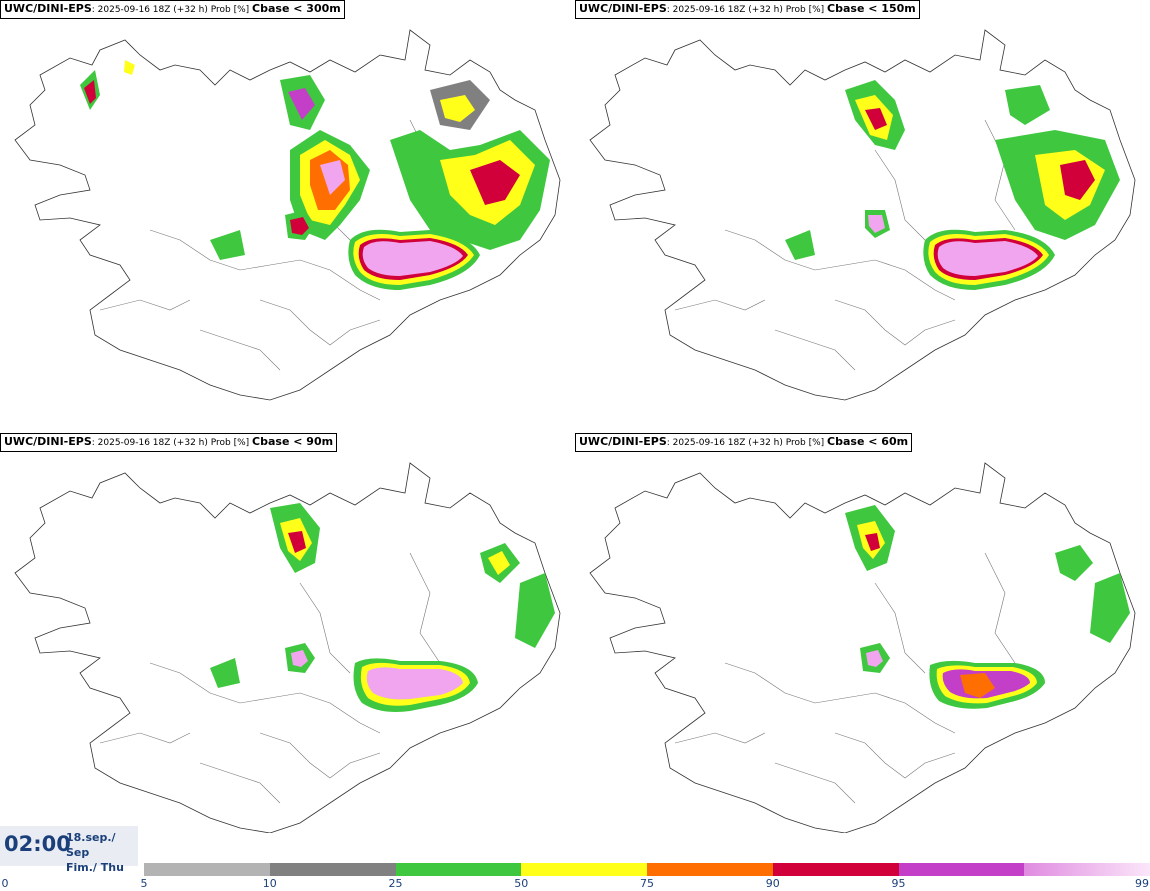  I want to click on color-bar-tick: 75, so click(647, 883).